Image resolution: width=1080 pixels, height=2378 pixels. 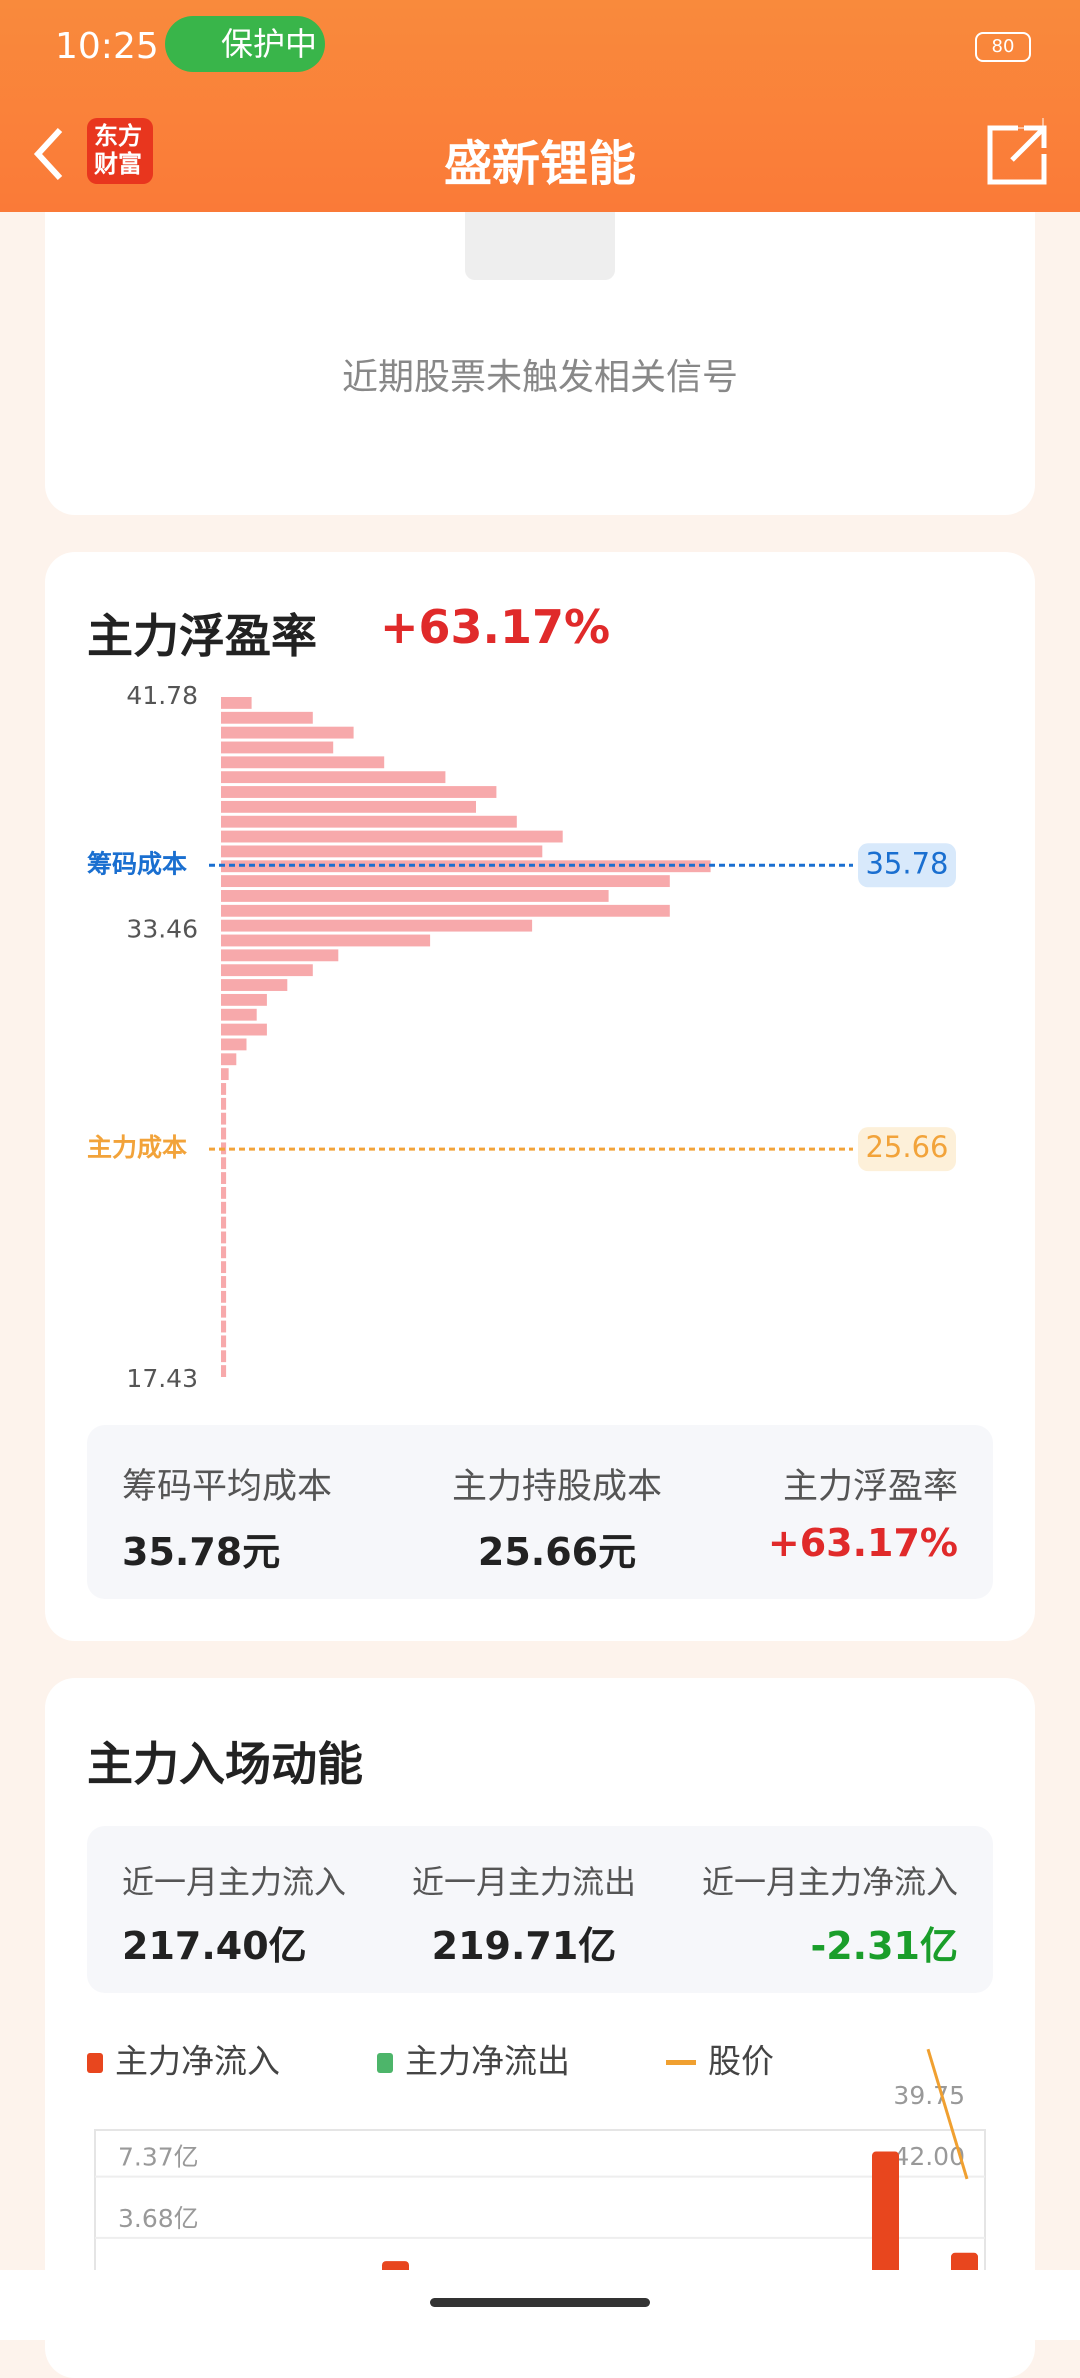 I want to click on home-handle, so click(x=540, y=2302).